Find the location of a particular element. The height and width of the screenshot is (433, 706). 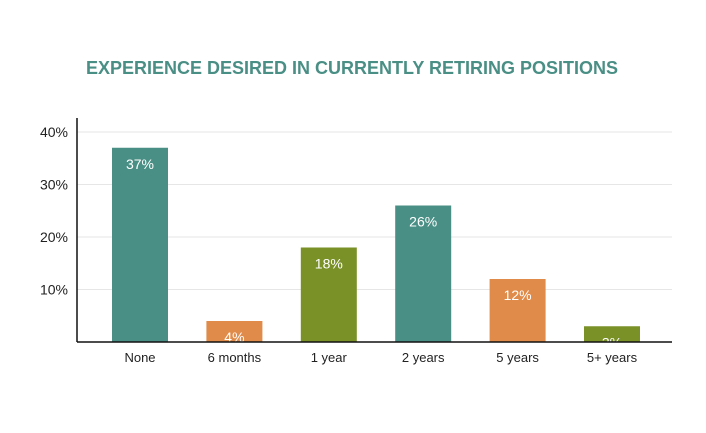

x-category-label: 2 years is located at coordinates (423, 357).